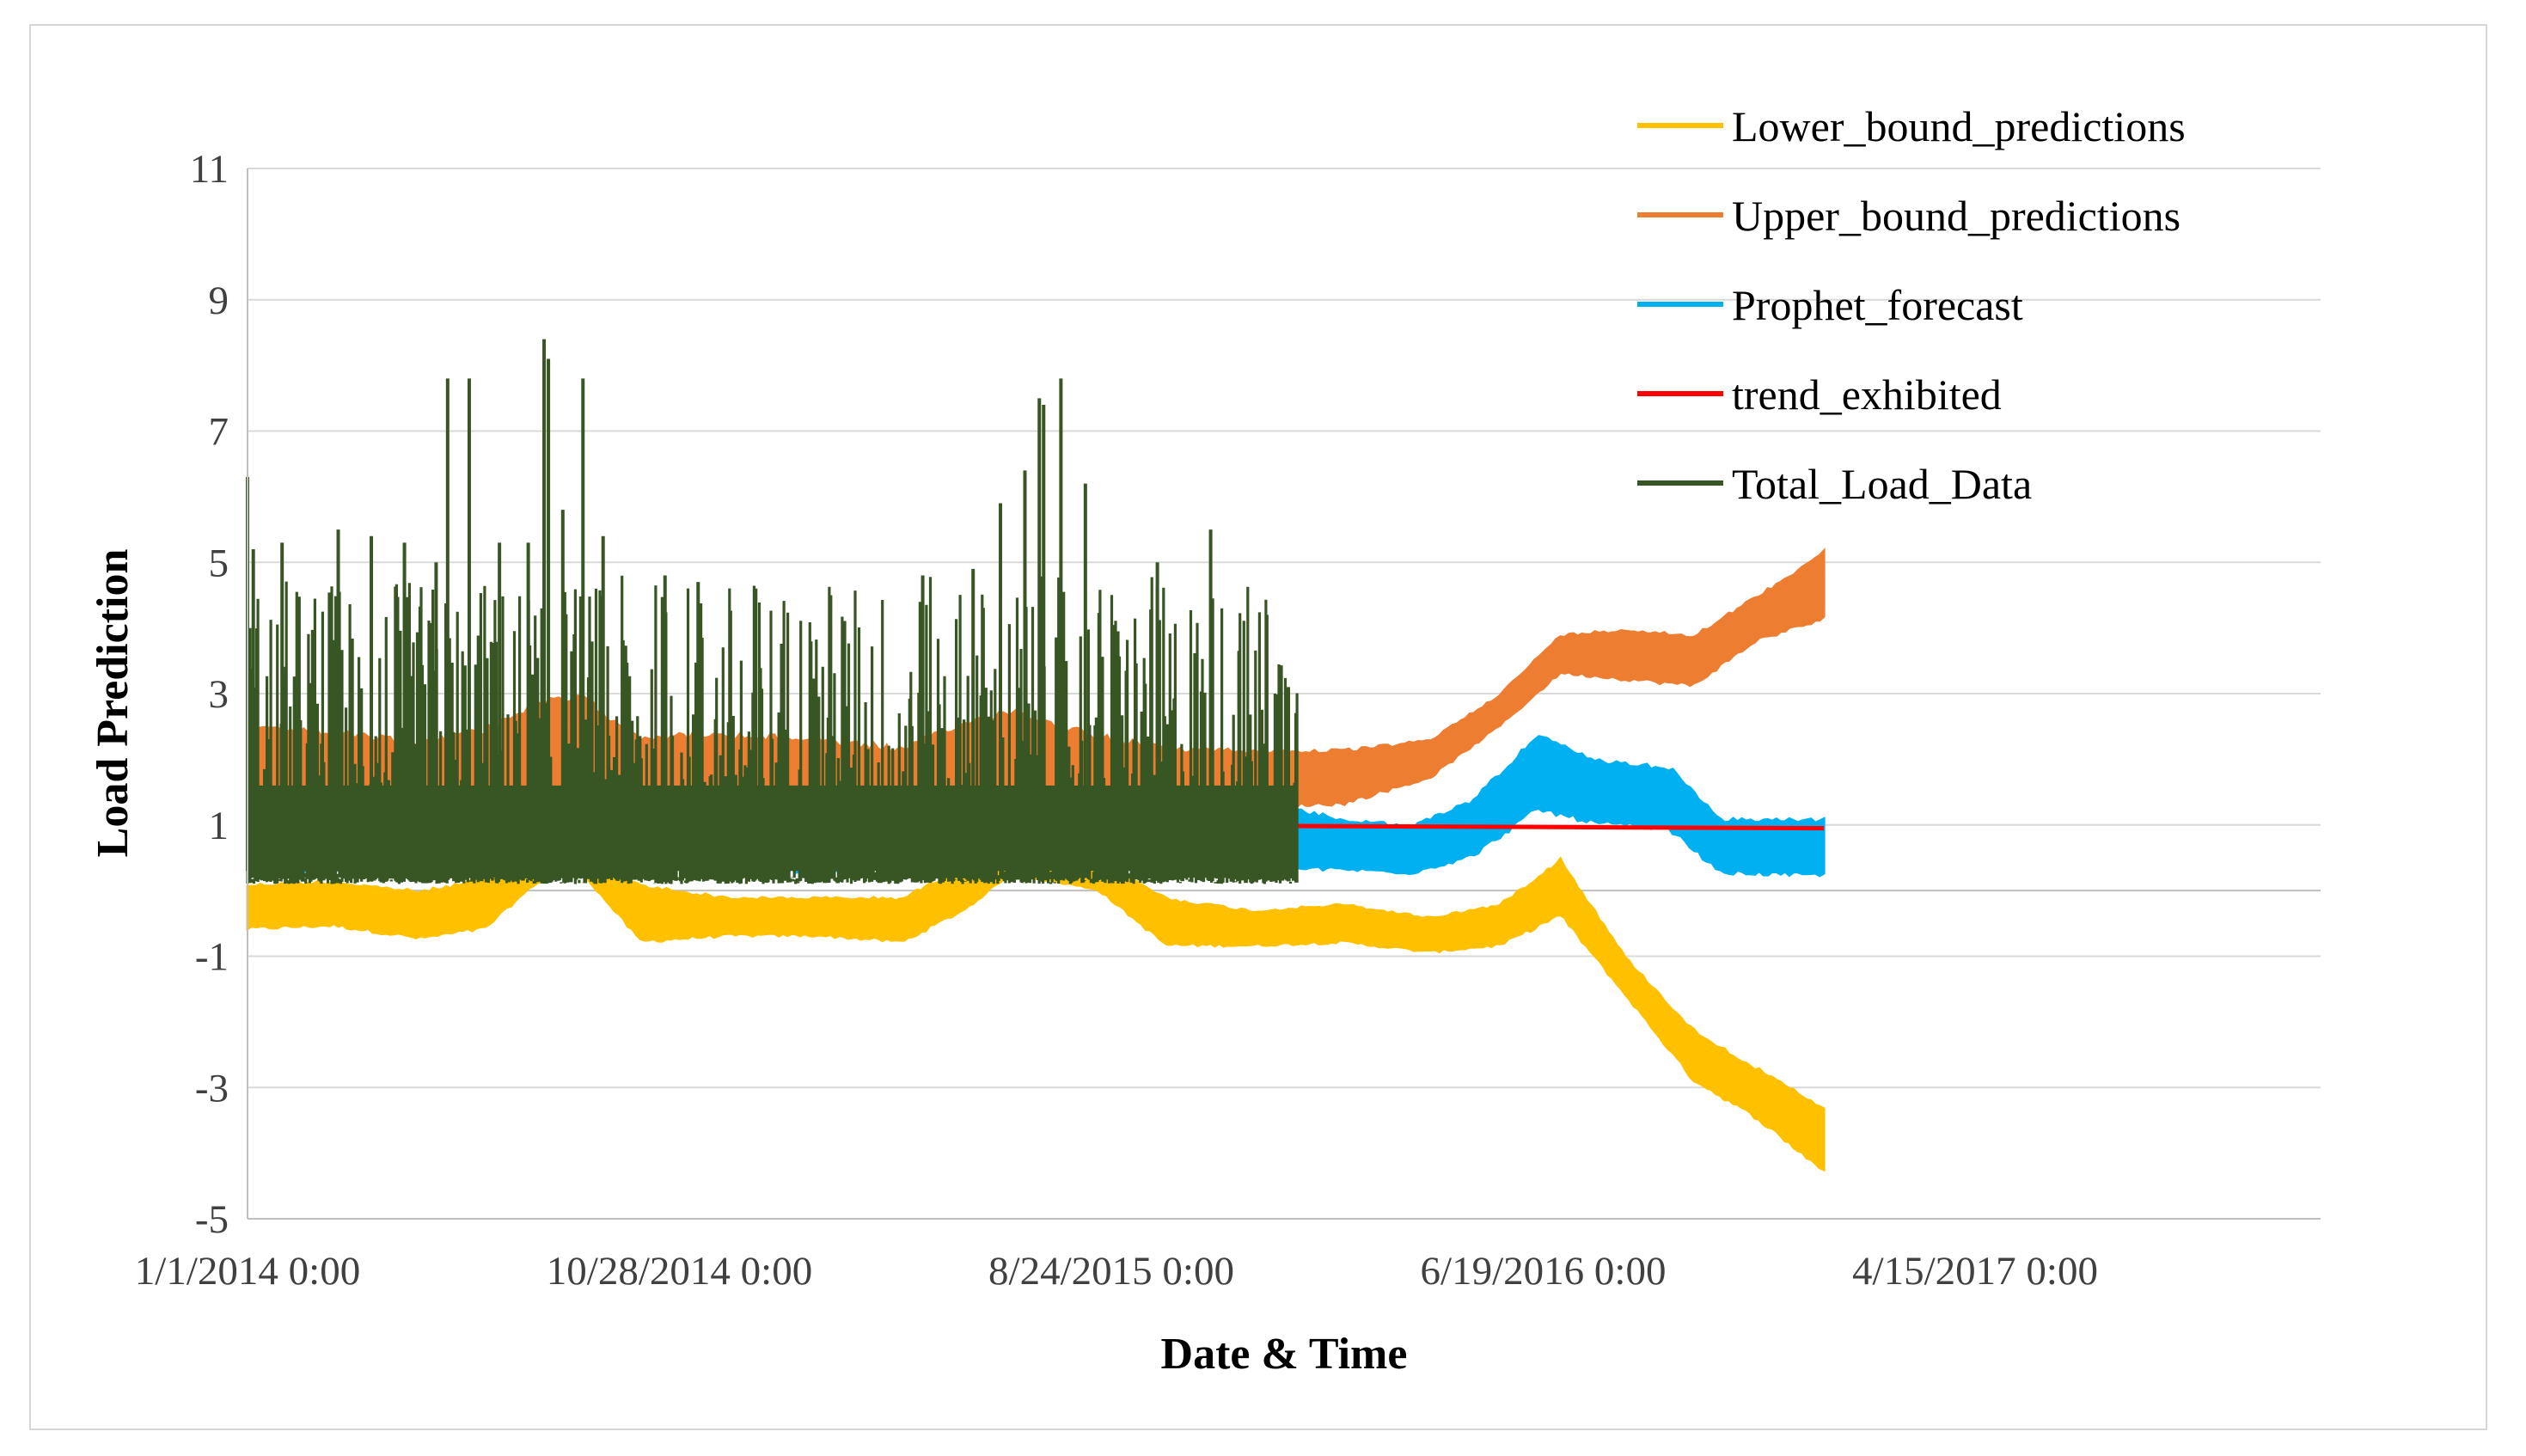 The image size is (2526, 1456). Describe the element at coordinates (679, 1271) in the screenshot. I see `x-tick-label: 10/28/2014 0:00` at that location.